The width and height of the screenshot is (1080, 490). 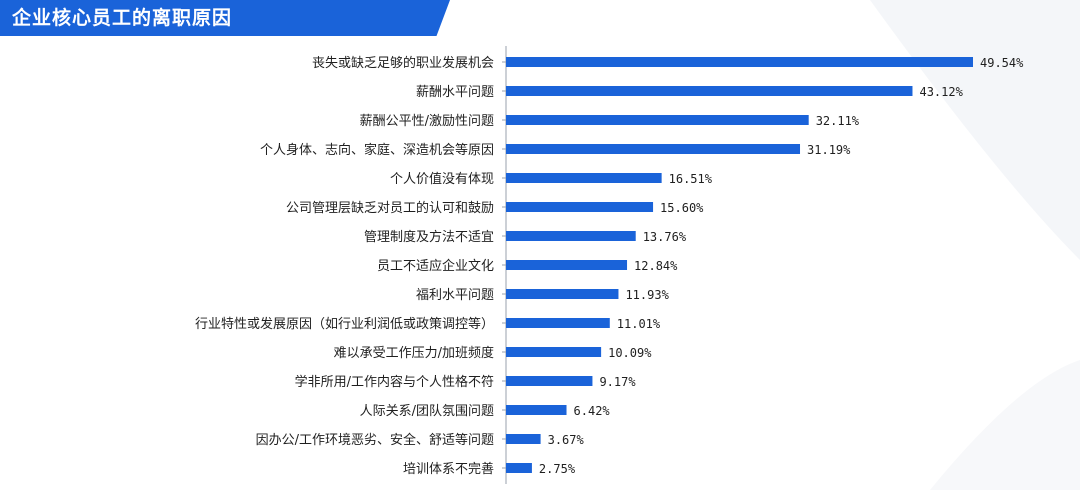 I want to click on value-label: 43.12%, so click(x=941, y=92).